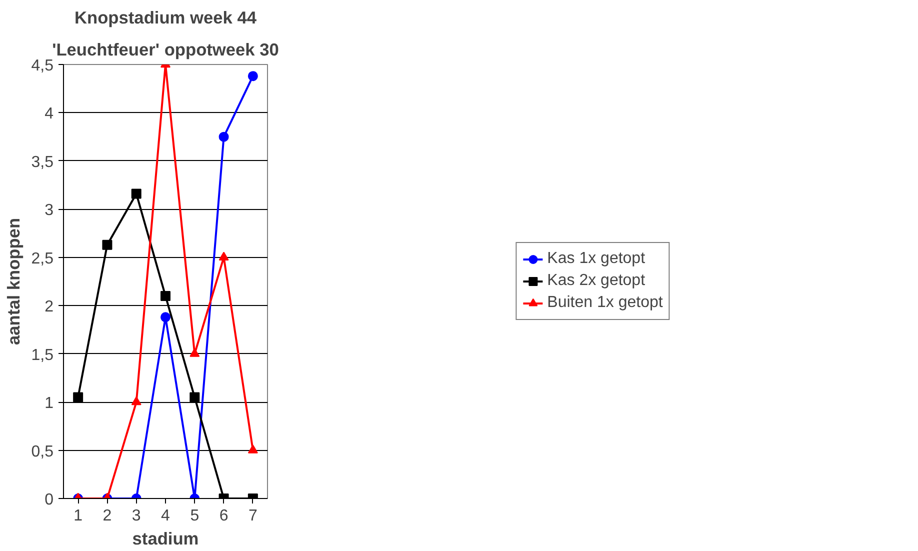  Describe the element at coordinates (107, 516) in the screenshot. I see `x-tick-label: 2` at that location.